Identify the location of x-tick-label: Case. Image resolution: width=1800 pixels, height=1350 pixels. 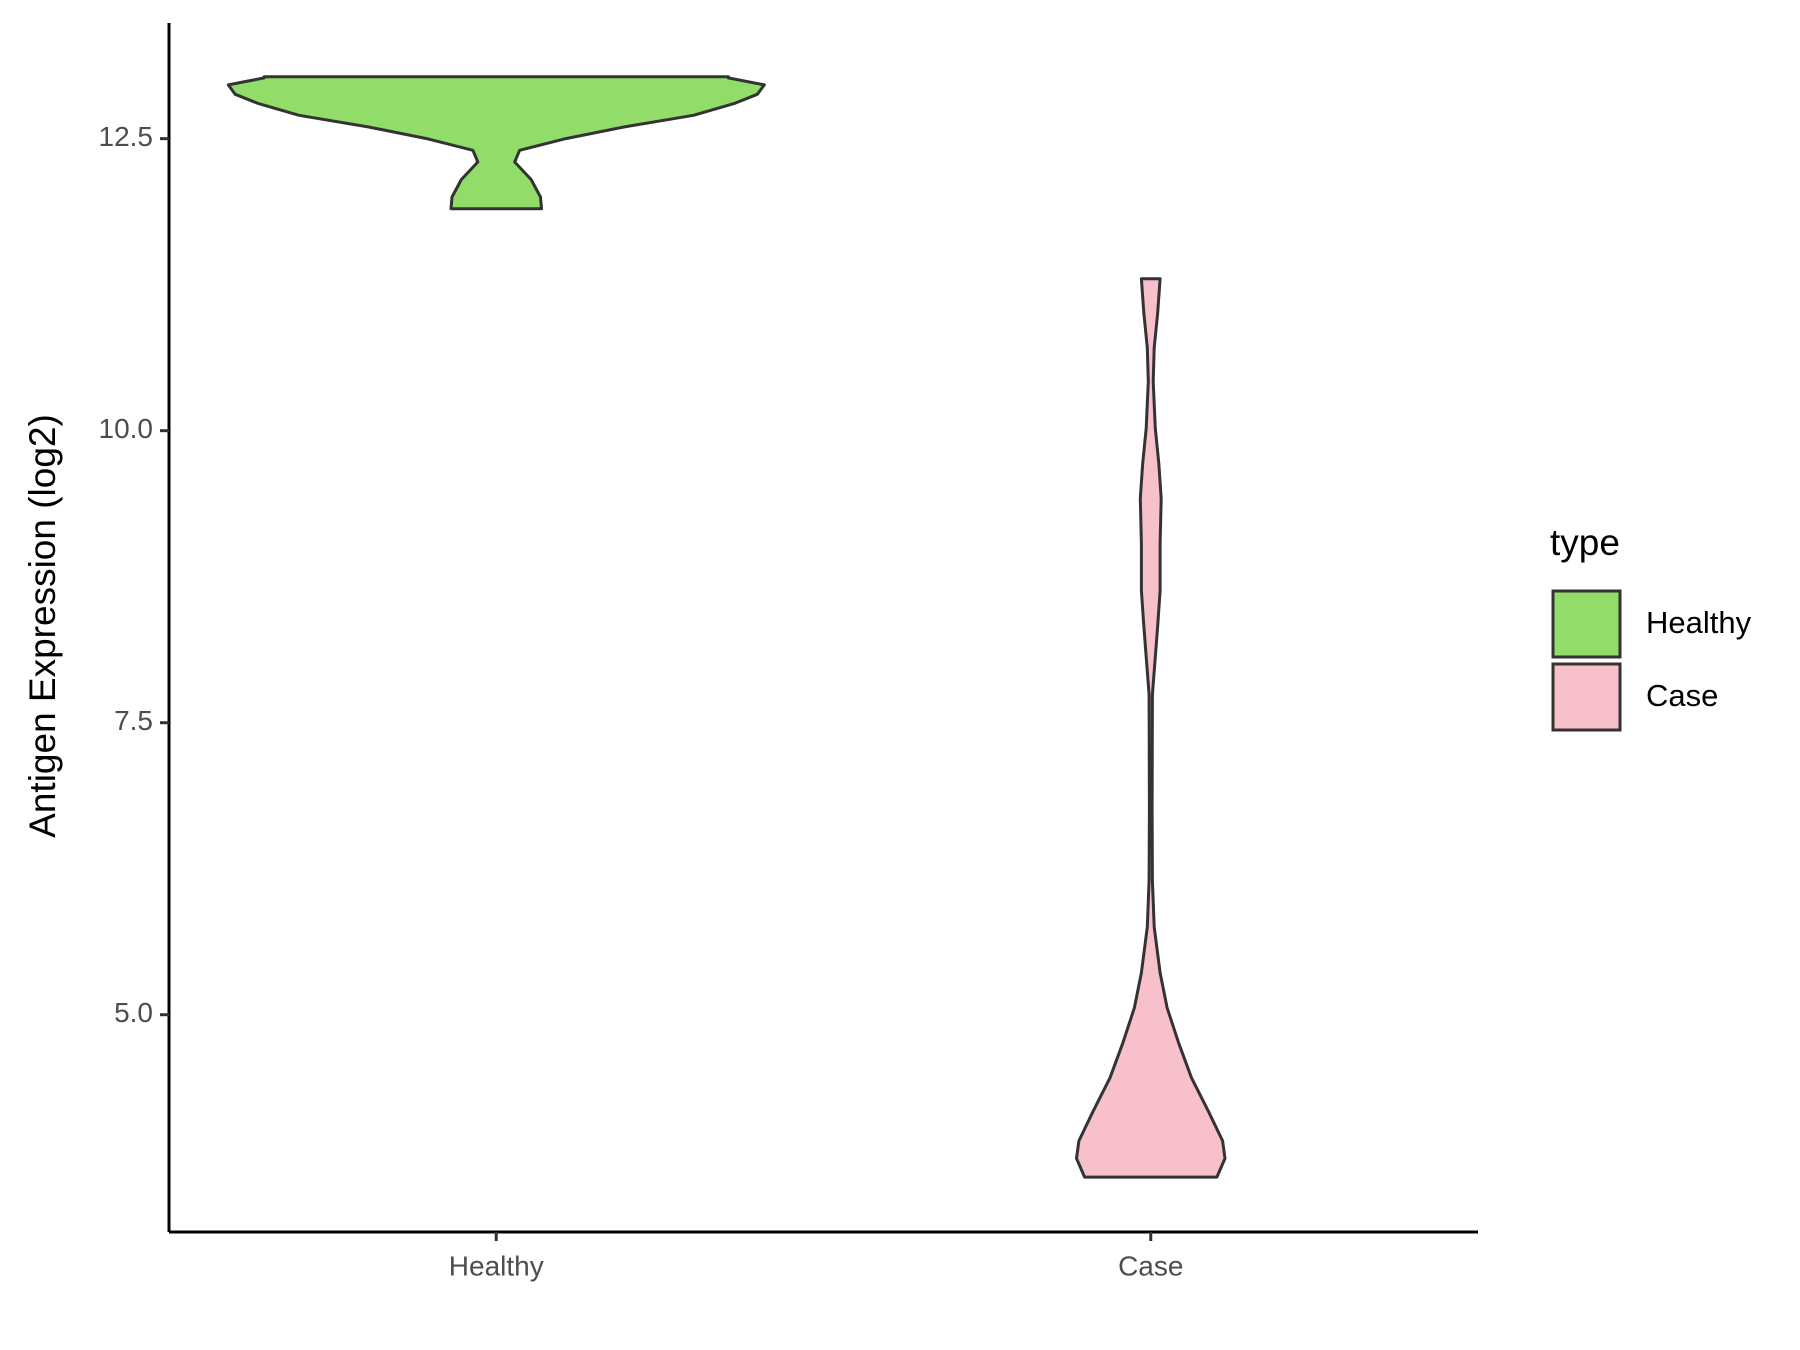
(1150, 1265).